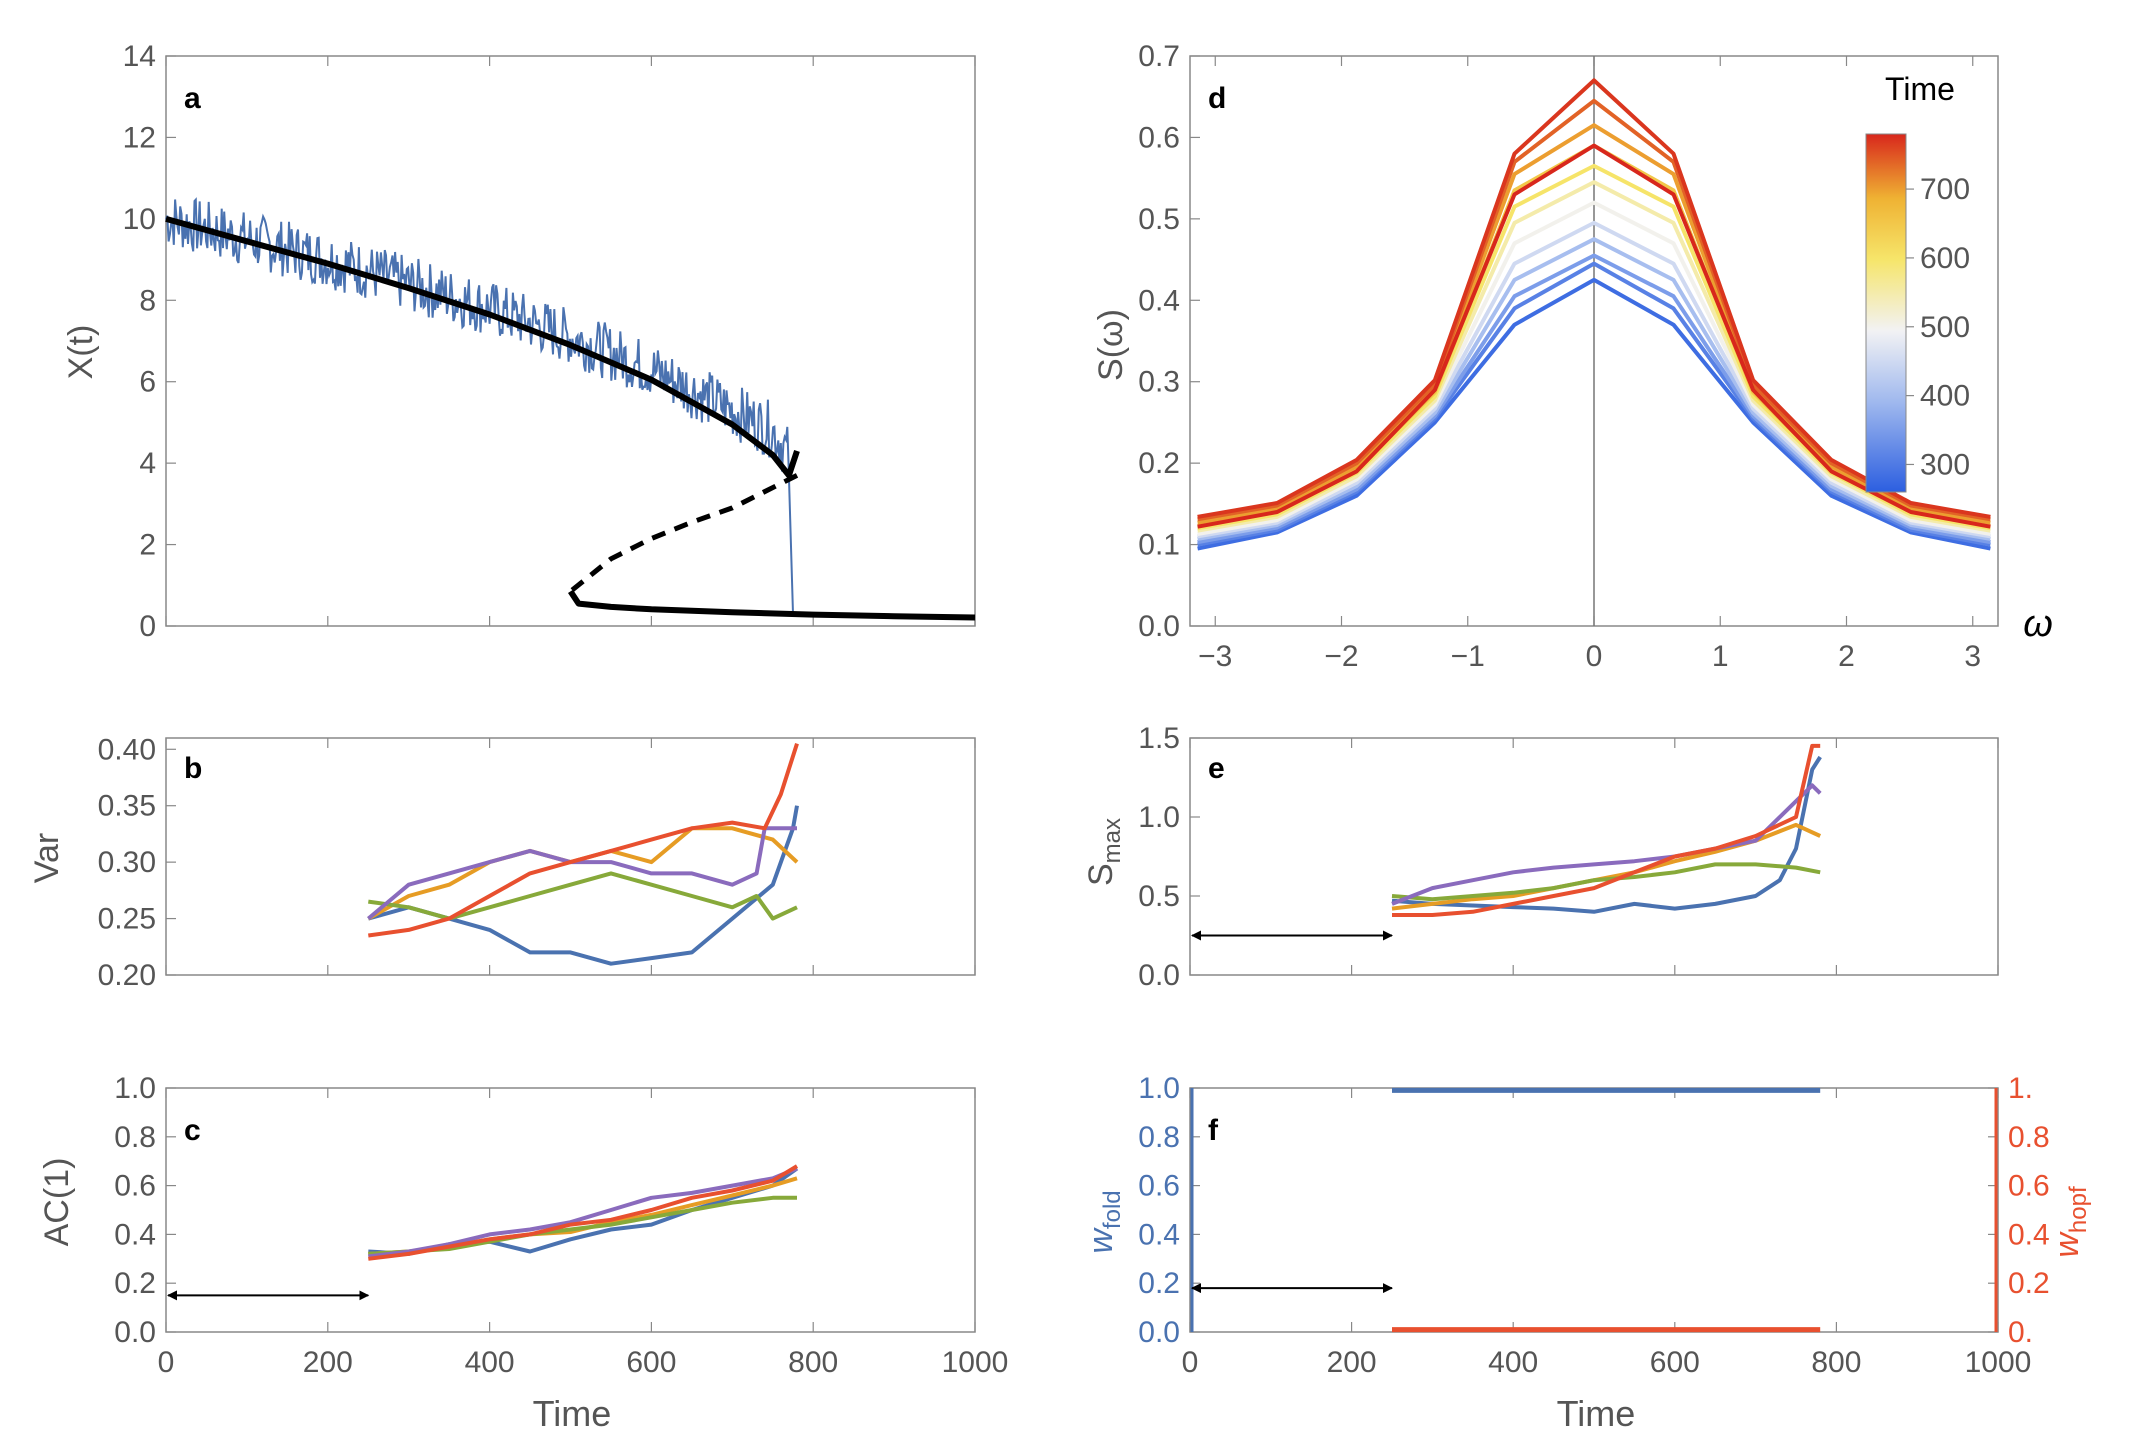 Image resolution: width=2132 pixels, height=1440 pixels. I want to click on panel-d-colorbar-tick-label: 500, so click(1945, 327).